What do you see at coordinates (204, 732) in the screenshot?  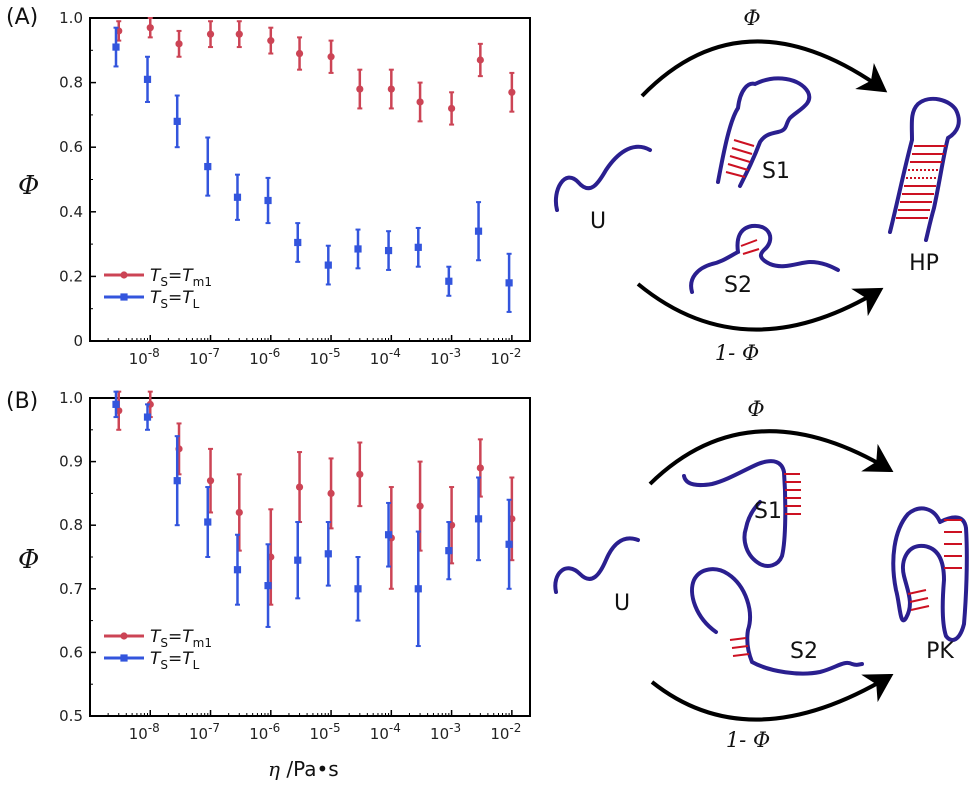 I see `x-tick-label: 10⁻⁷` at bounding box center [204, 732].